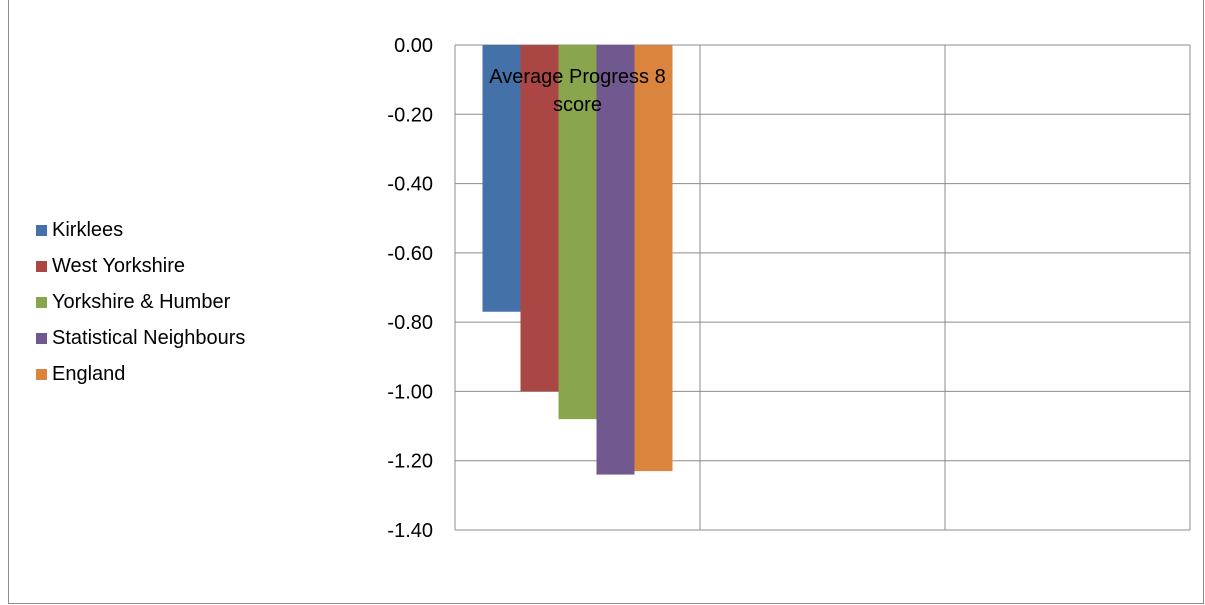  I want to click on y-tick-label: -0.40, so click(410, 185).